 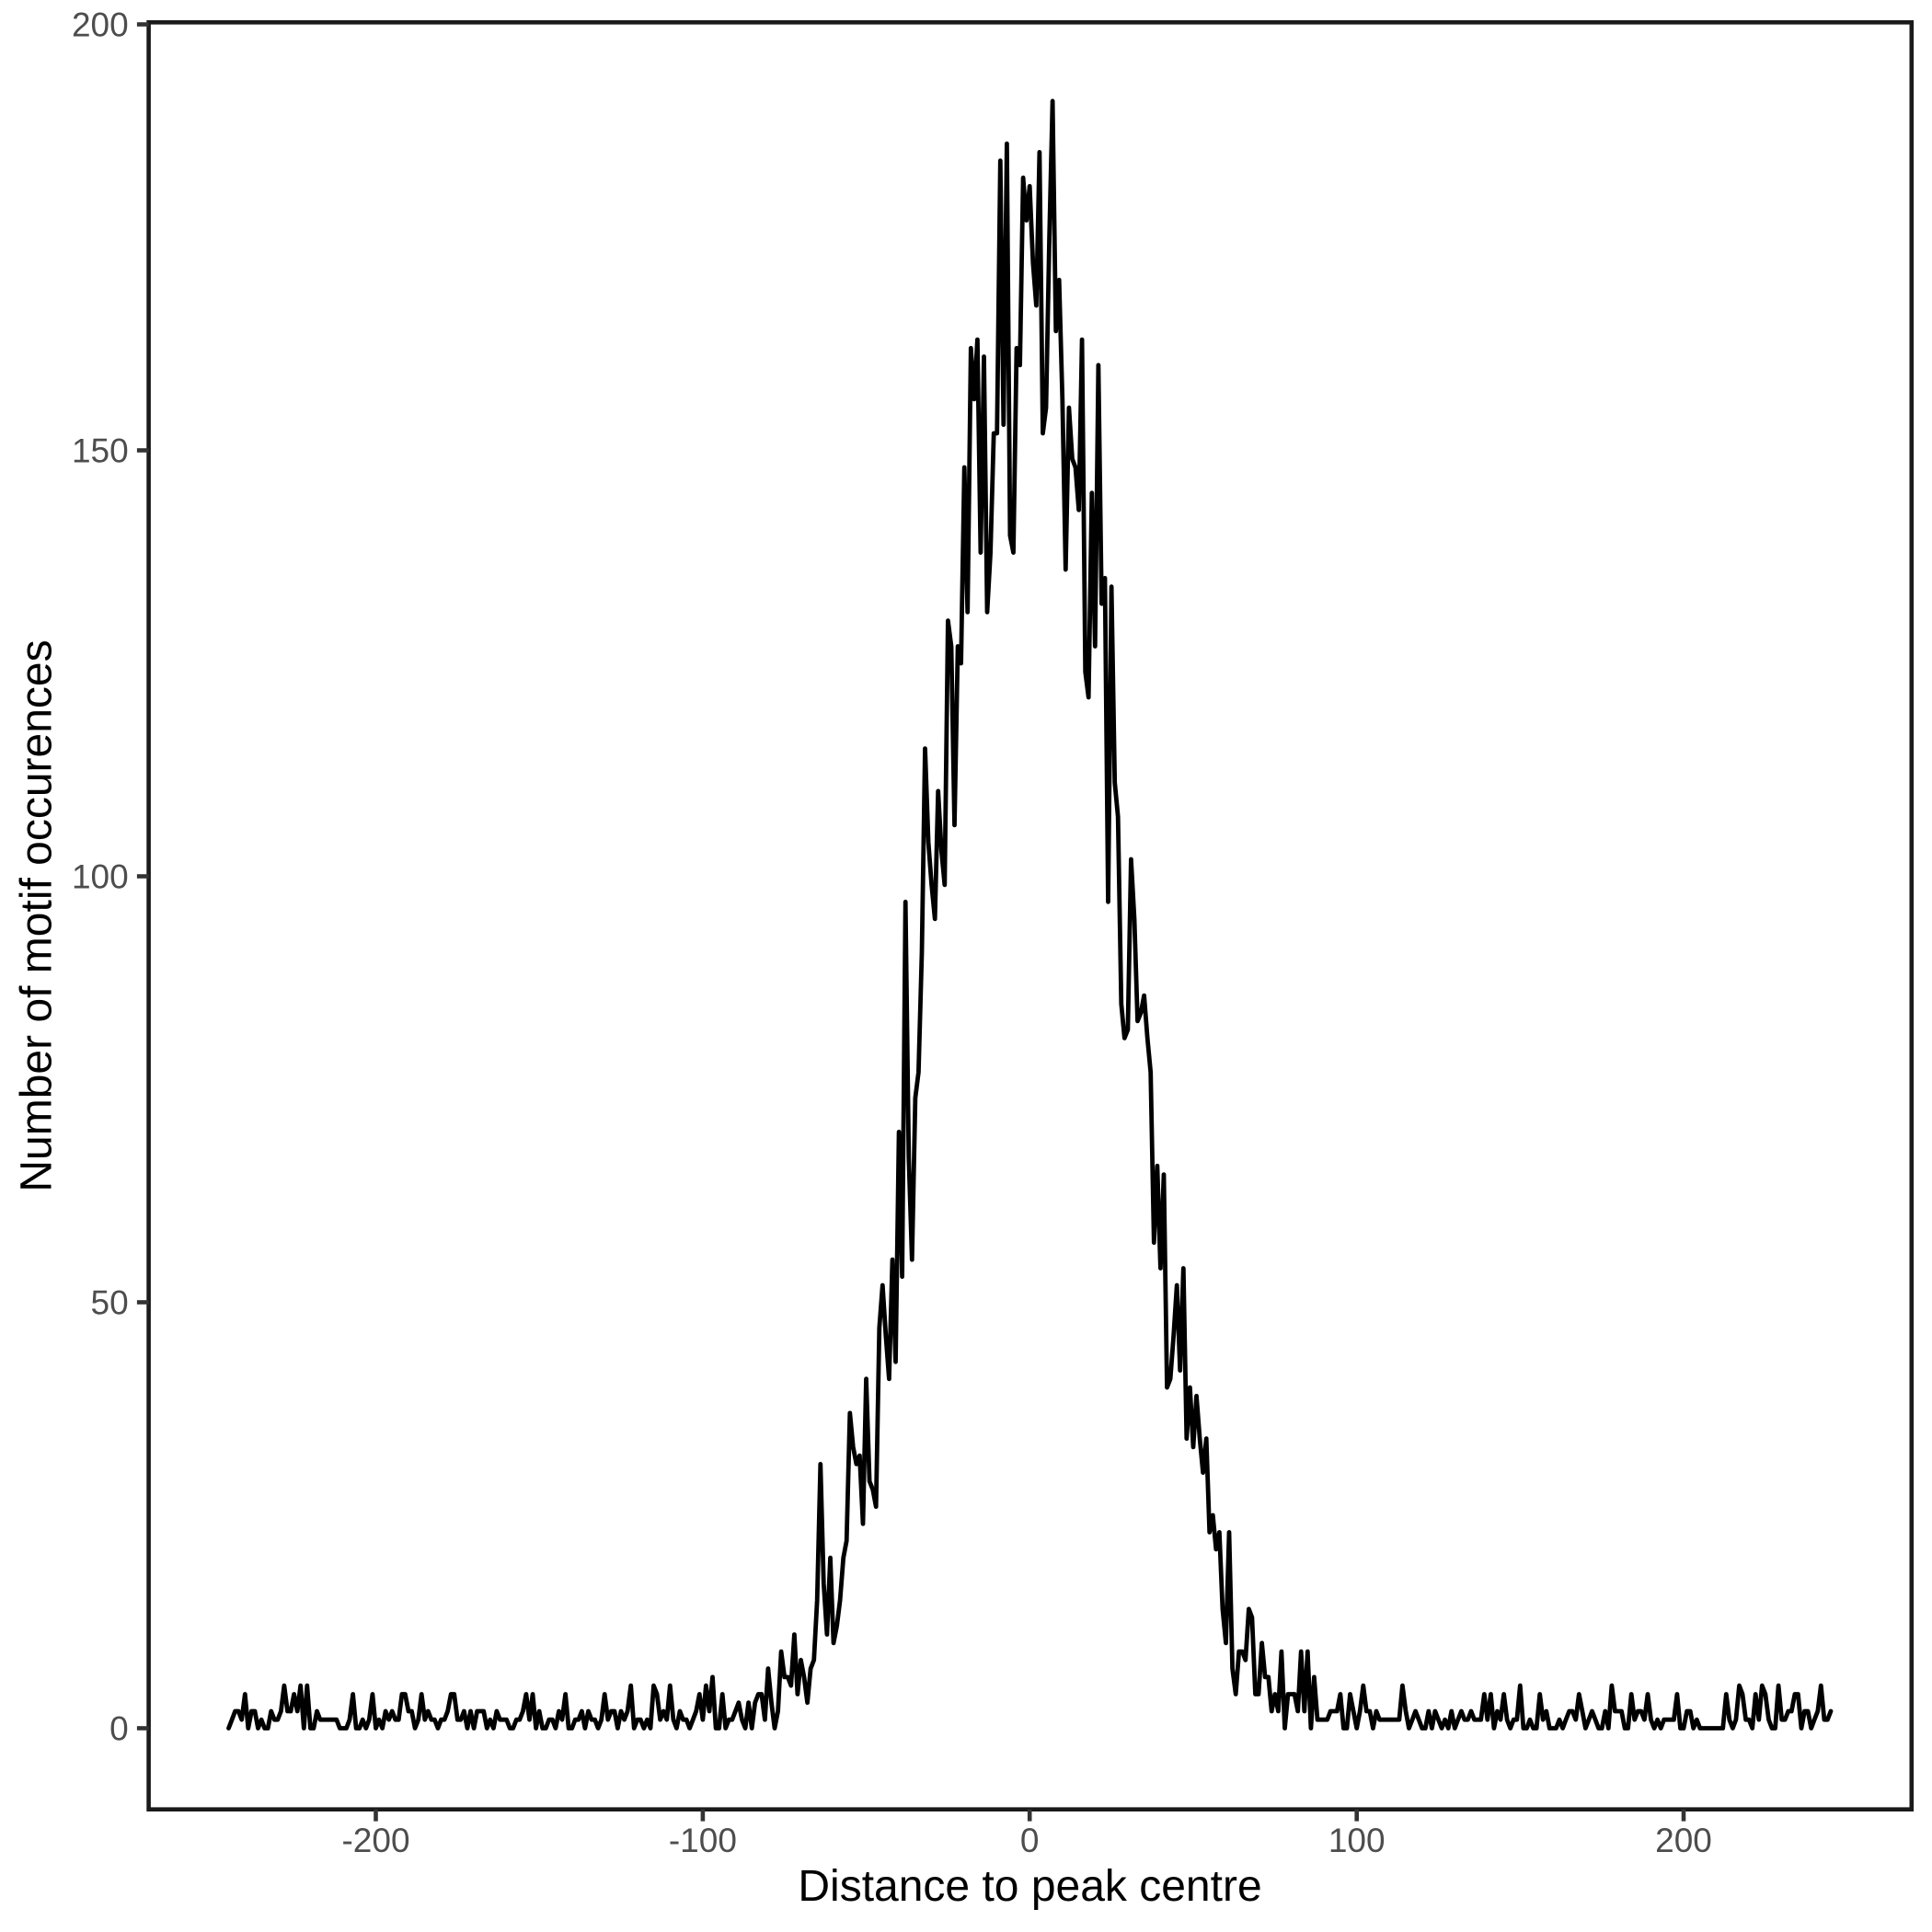 I want to click on svg-text: Distance to peak centre, so click(x=1029, y=1886).